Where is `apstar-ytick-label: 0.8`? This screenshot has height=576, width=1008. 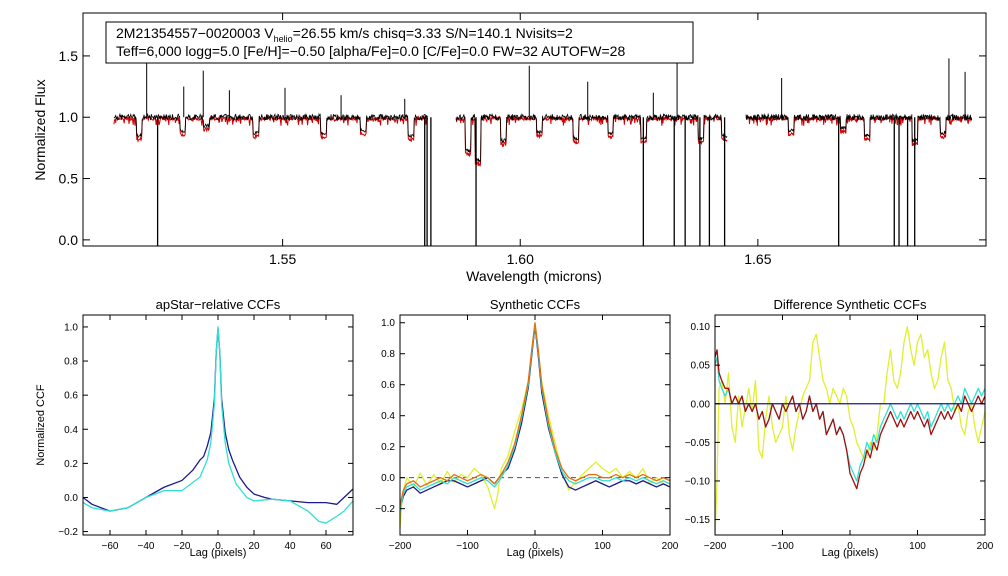 apstar-ytick-label: 0.8 is located at coordinates (71, 362).